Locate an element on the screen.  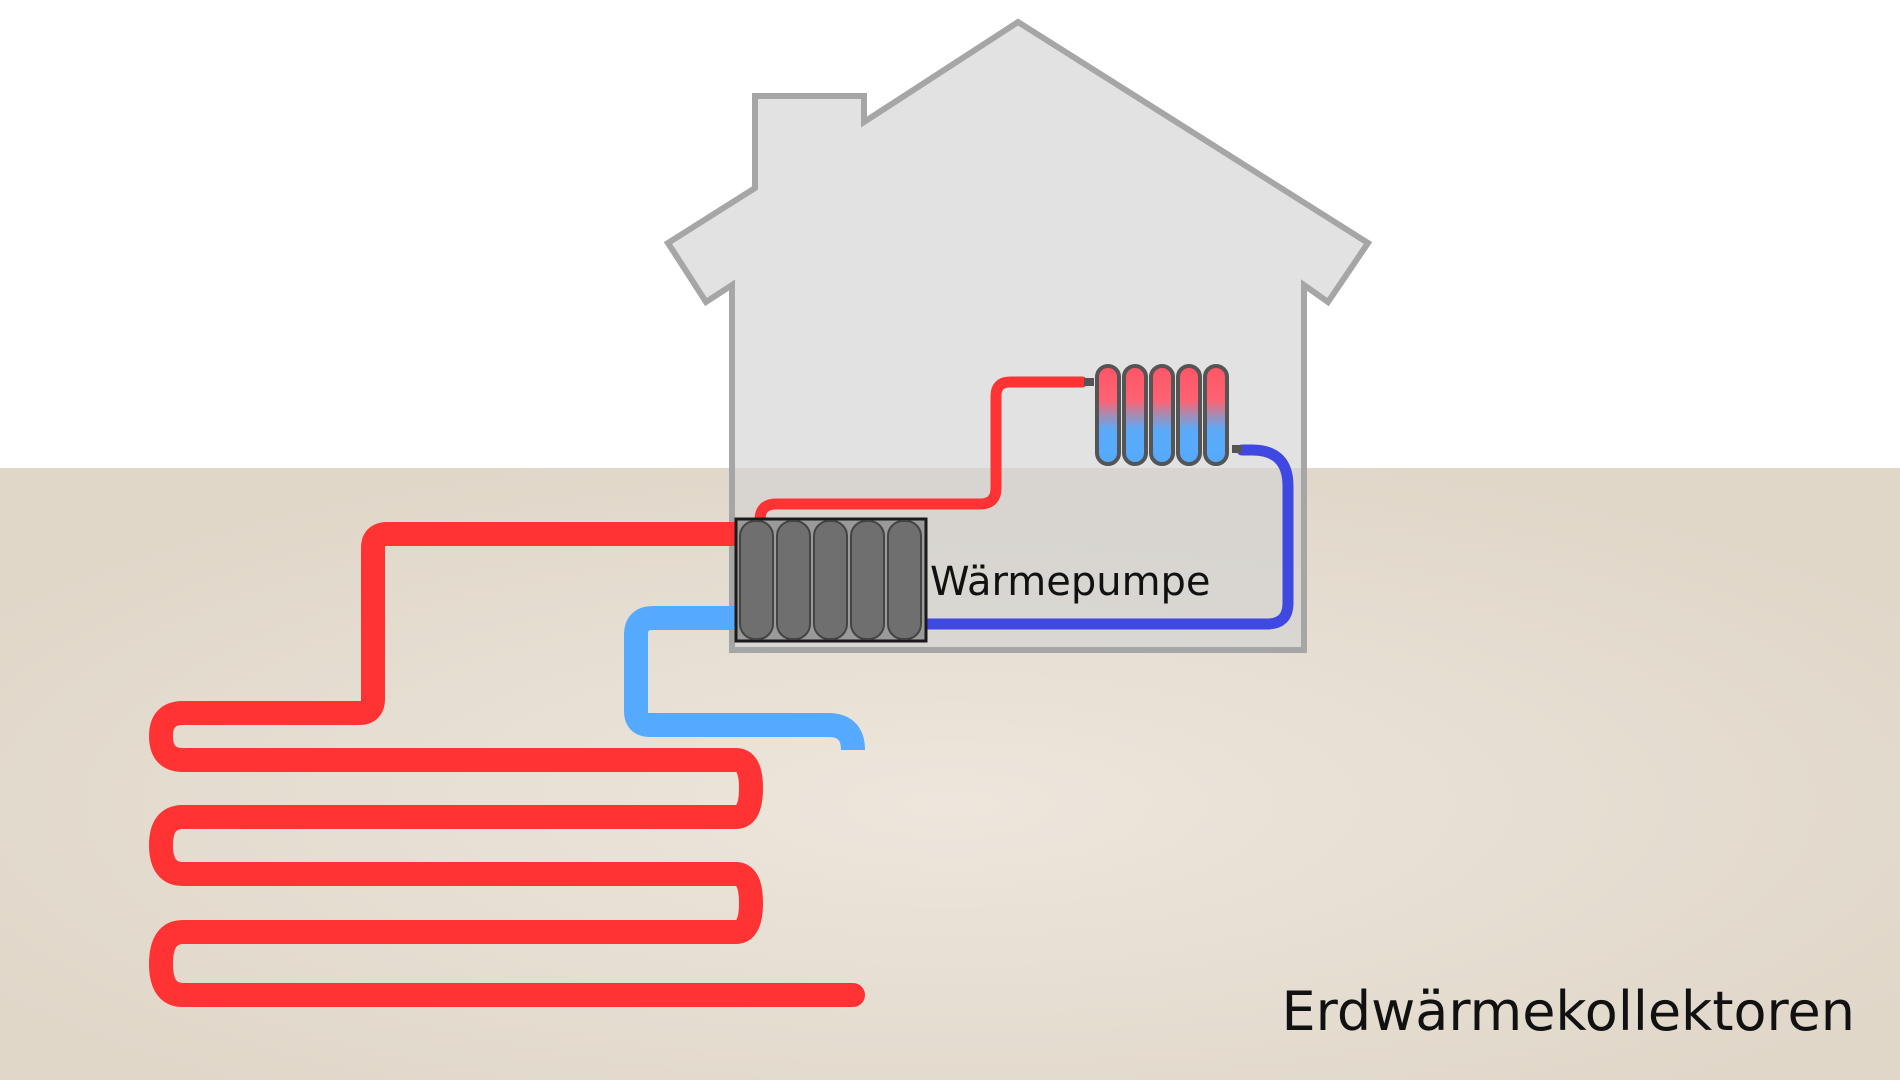
return-pipe is located at coordinates (1107, 537).